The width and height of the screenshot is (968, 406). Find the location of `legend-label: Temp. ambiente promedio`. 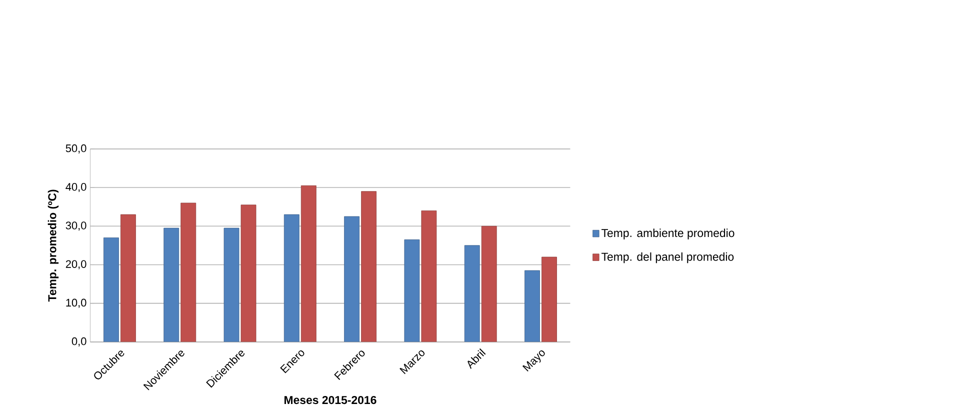

legend-label: Temp. ambiente promedio is located at coordinates (667, 234).